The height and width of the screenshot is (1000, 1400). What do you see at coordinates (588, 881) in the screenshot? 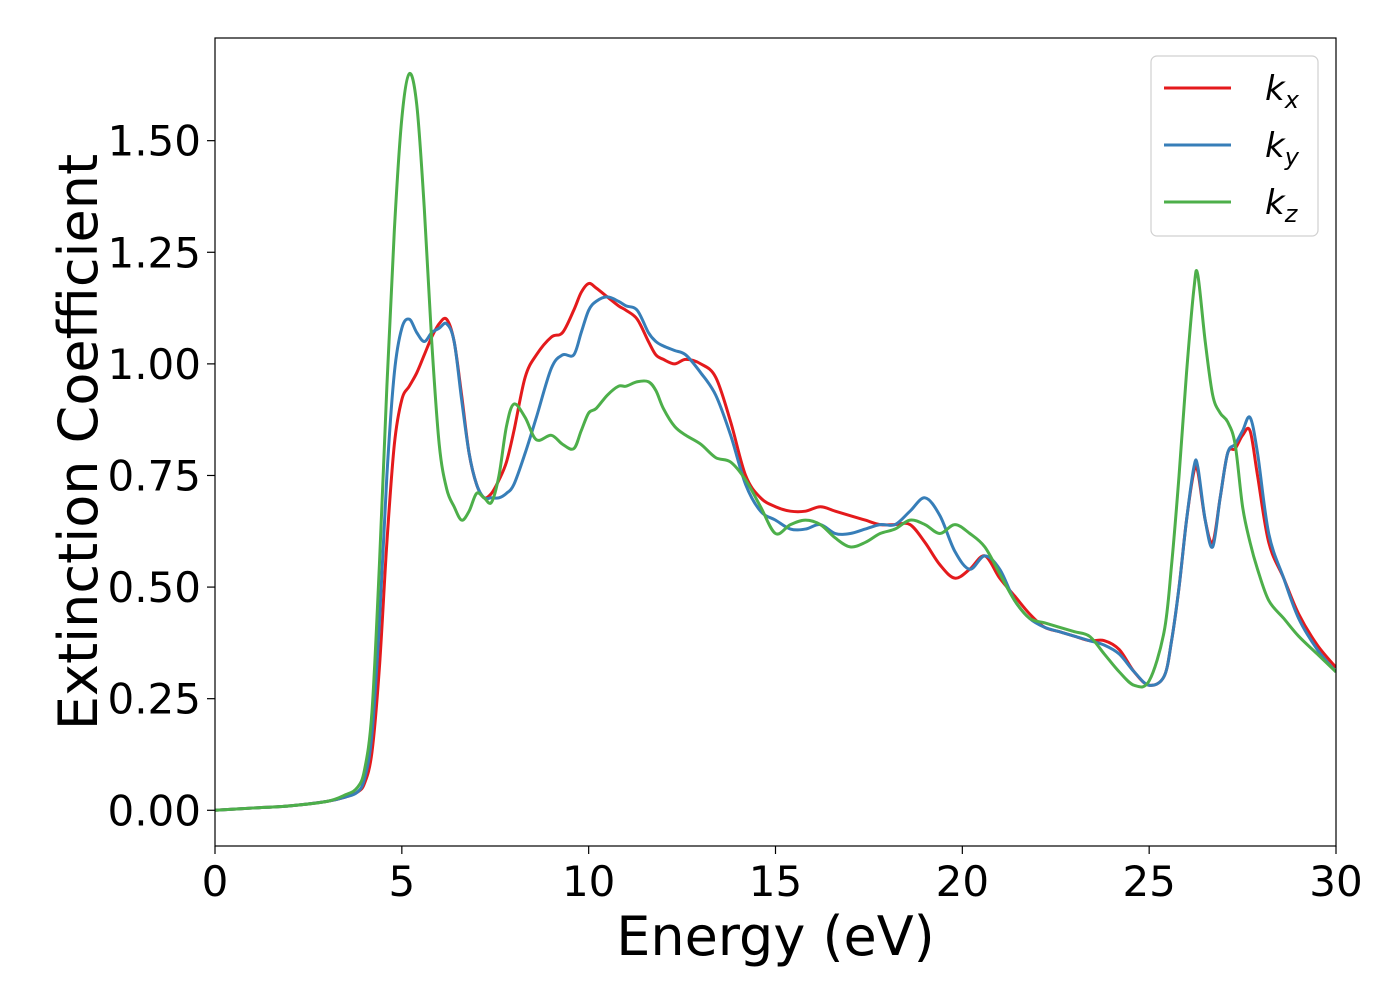
I see `x-tick-label: 10` at bounding box center [588, 881].